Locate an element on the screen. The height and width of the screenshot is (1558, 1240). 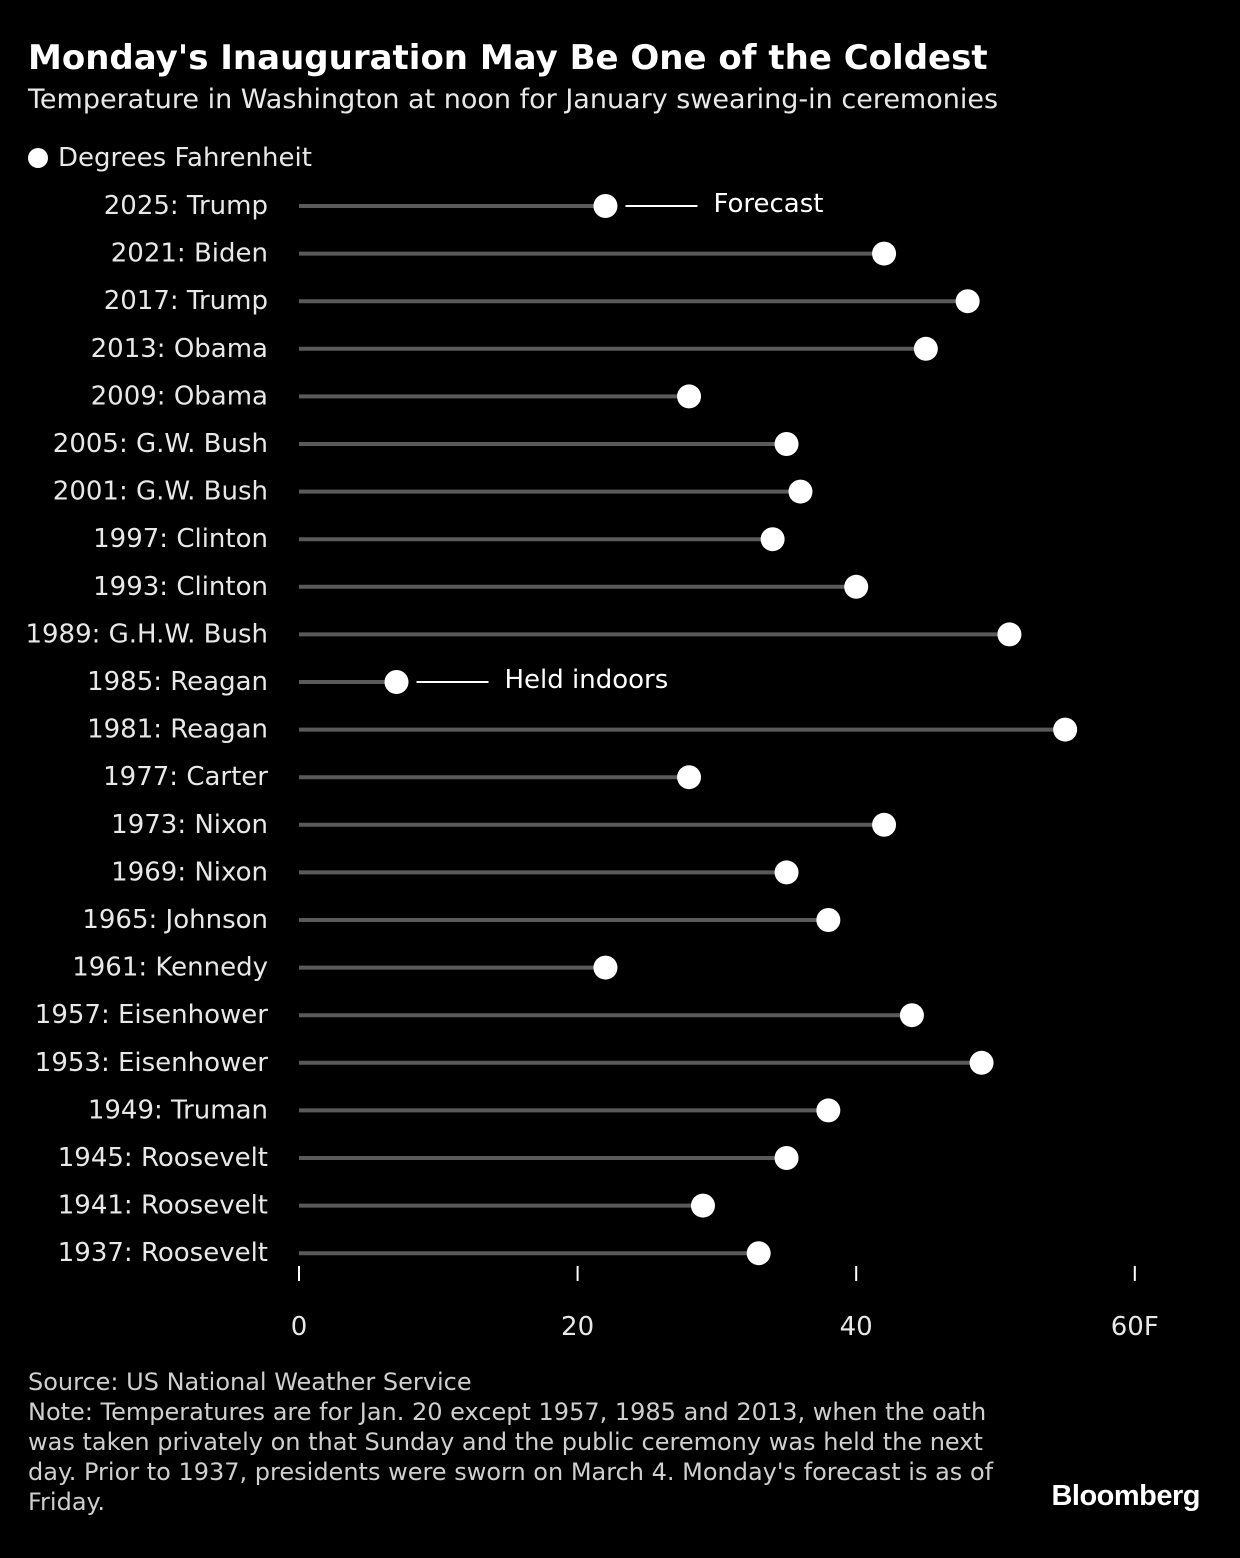
row-label: 1981: Reagan is located at coordinates (177, 730).